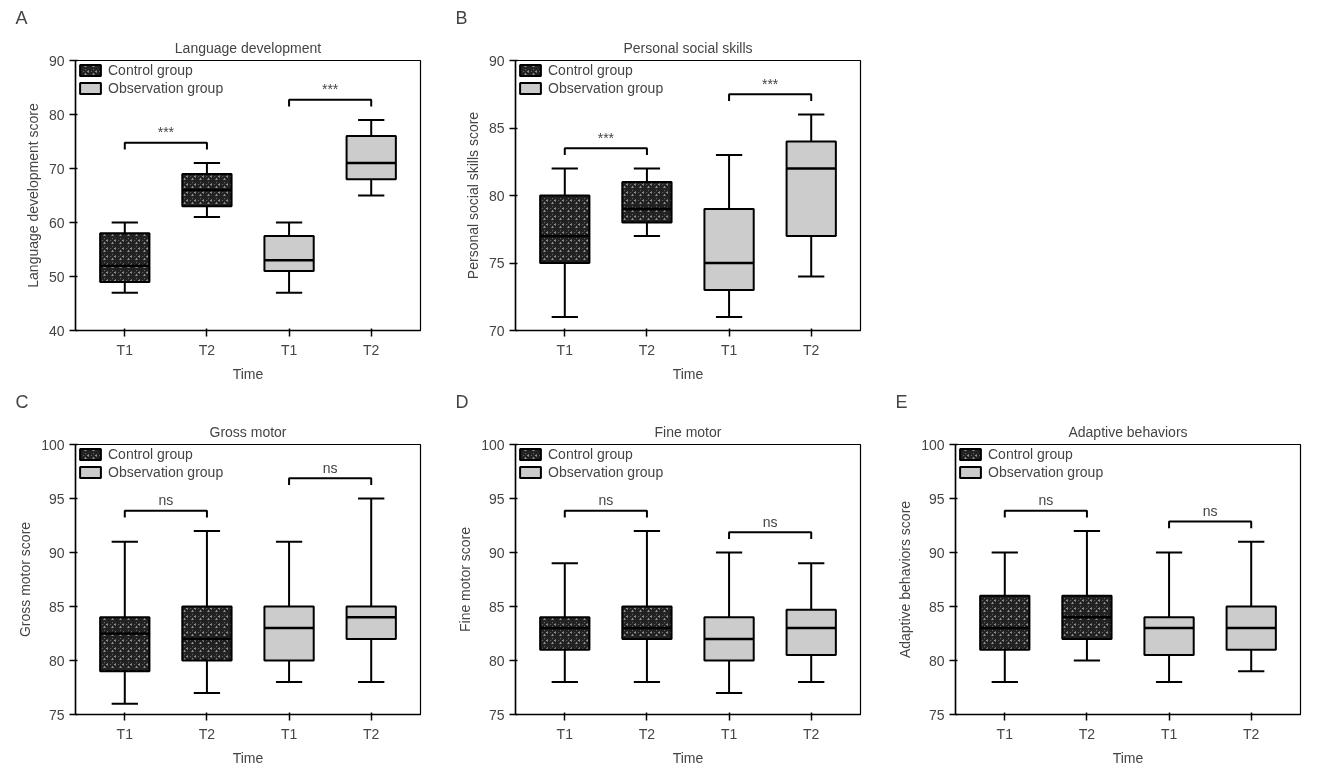  Describe the element at coordinates (56, 330) in the screenshot. I see `y-tick-label: 40` at that location.